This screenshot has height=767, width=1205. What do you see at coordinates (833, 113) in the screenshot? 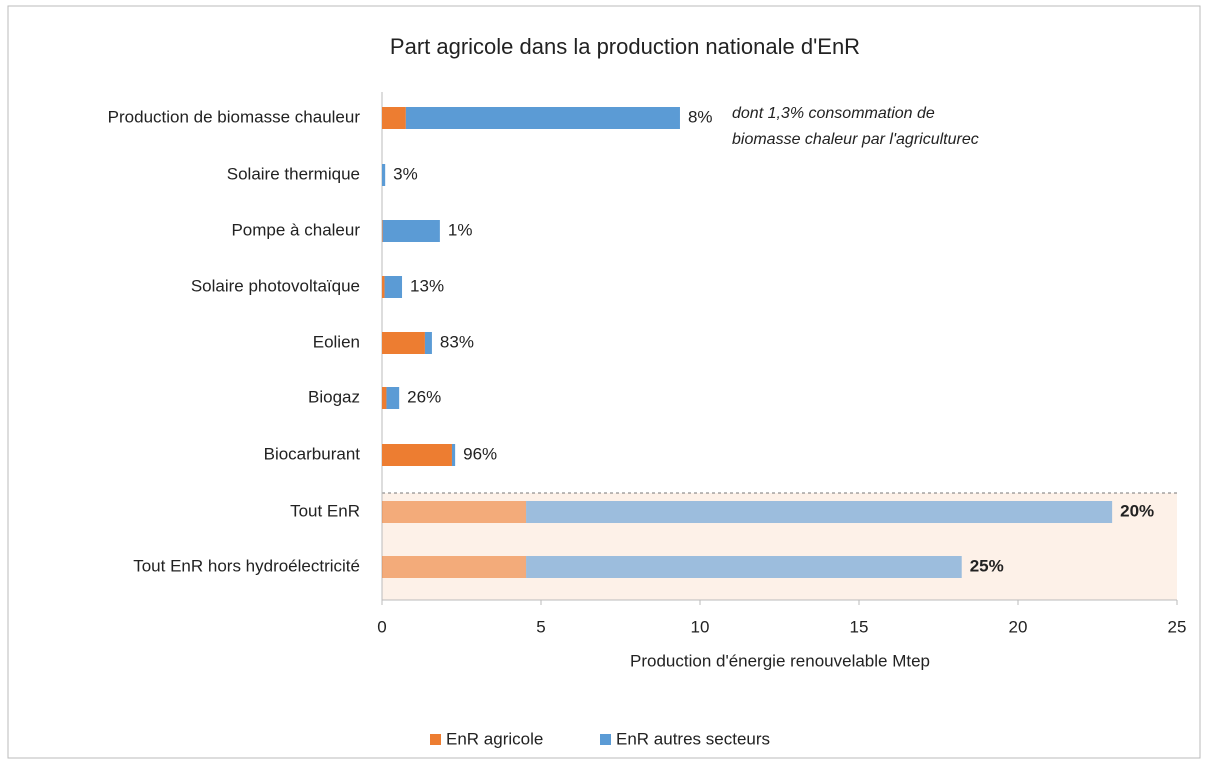
I see `annotation: dont 1,3% consommation de` at bounding box center [833, 113].